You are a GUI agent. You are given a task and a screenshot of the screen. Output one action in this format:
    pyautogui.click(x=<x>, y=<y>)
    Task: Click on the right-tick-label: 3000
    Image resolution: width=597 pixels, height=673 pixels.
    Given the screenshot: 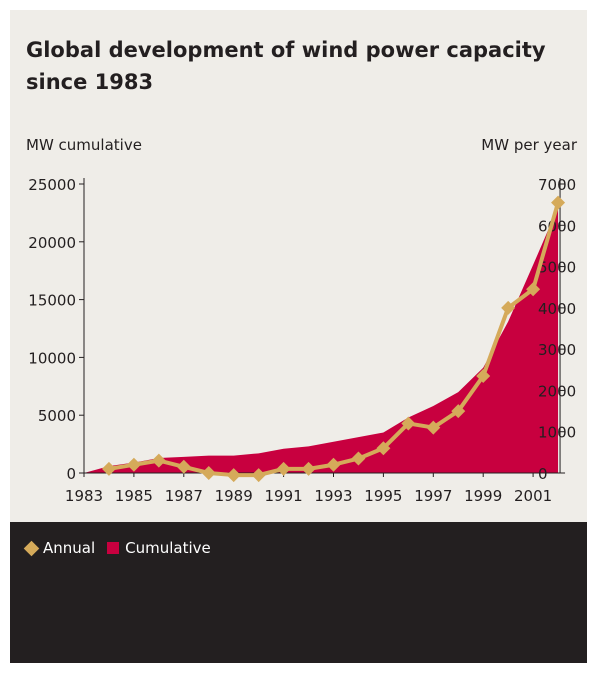 What is the action you would take?
    pyautogui.click(x=557, y=350)
    